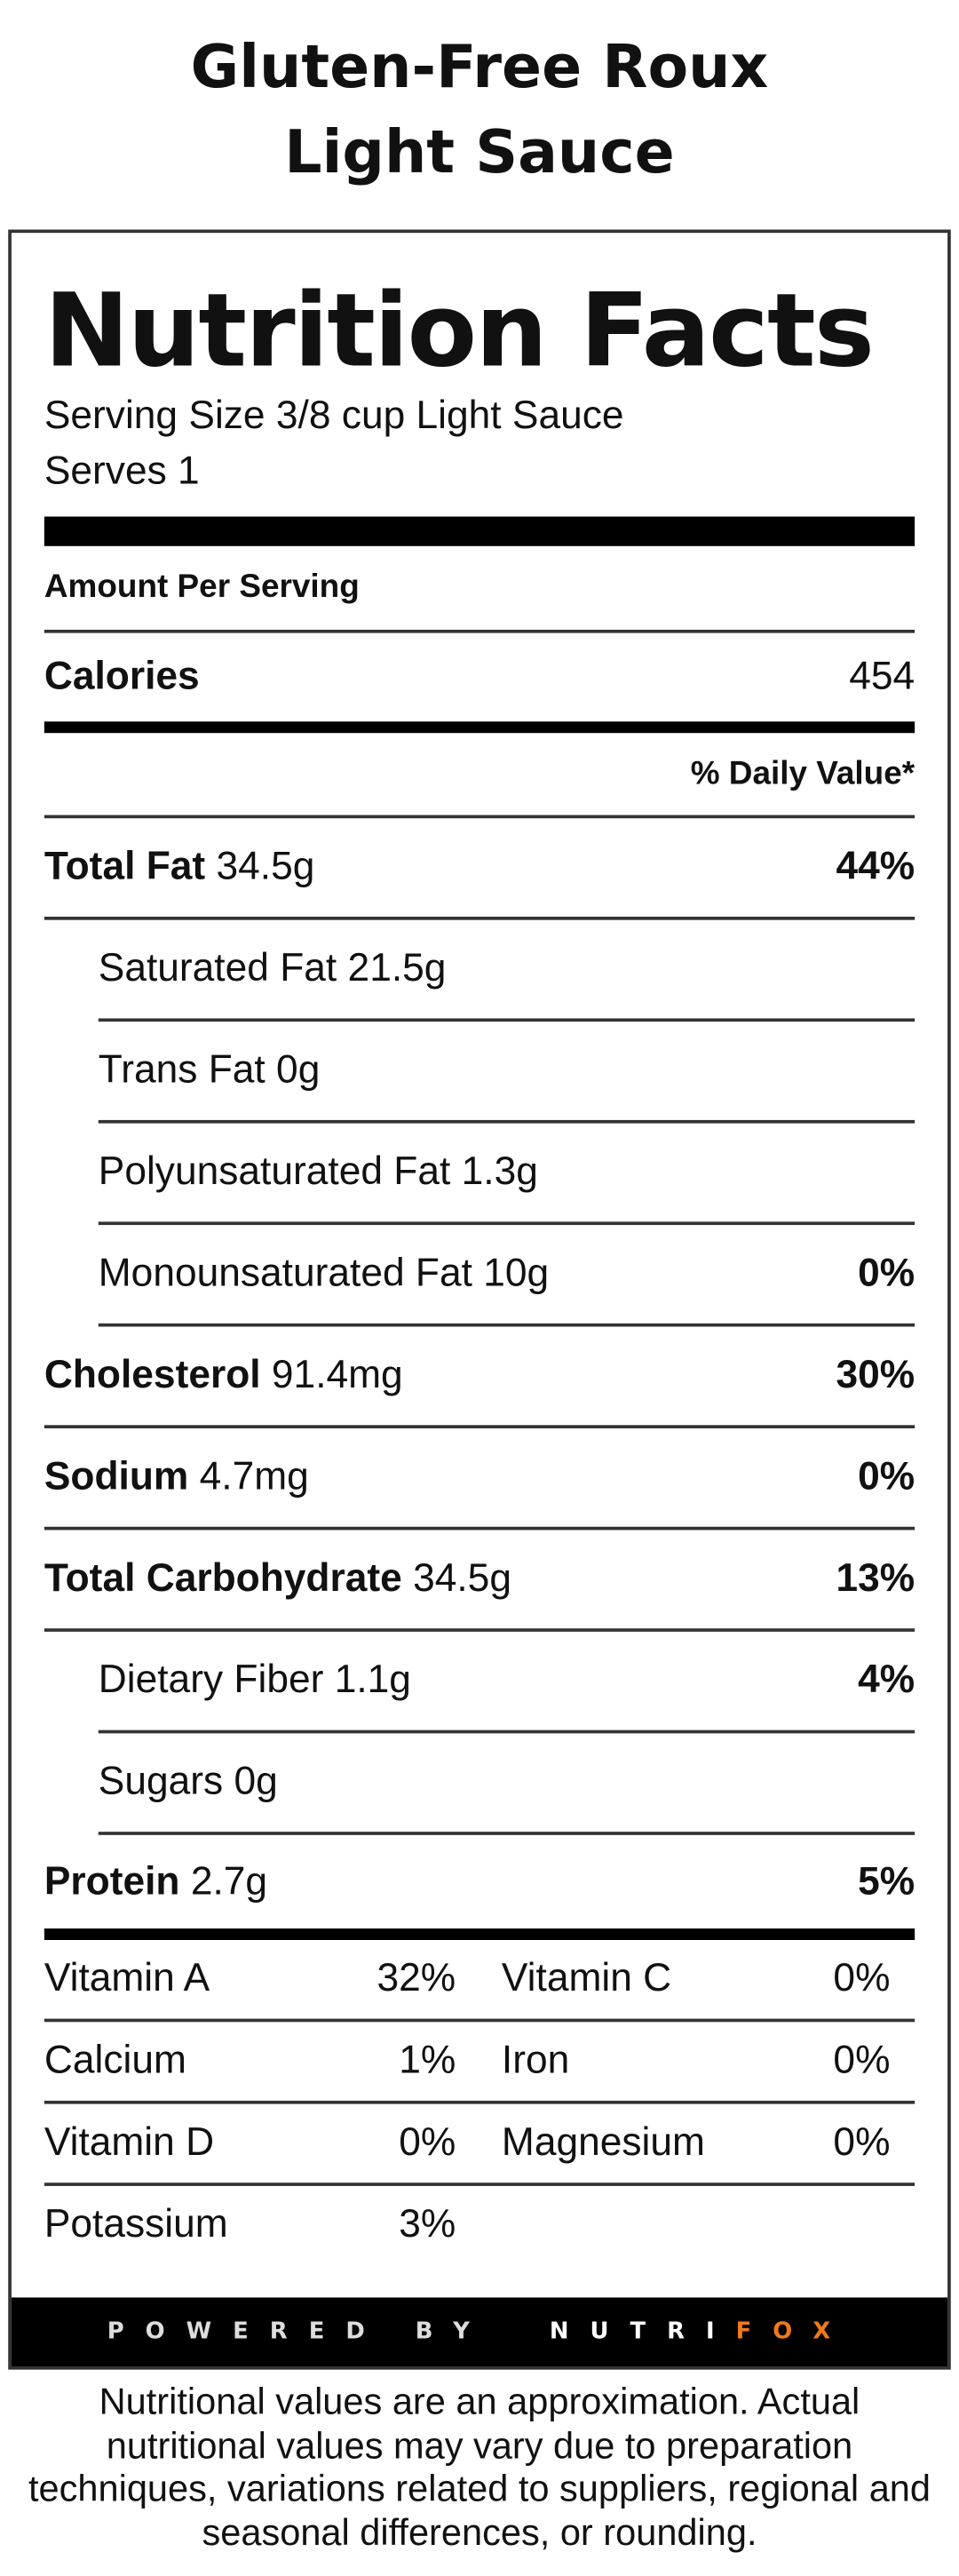 The width and height of the screenshot is (959, 2576). I want to click on nutrient-amount: 91.4mg, so click(337, 1375).